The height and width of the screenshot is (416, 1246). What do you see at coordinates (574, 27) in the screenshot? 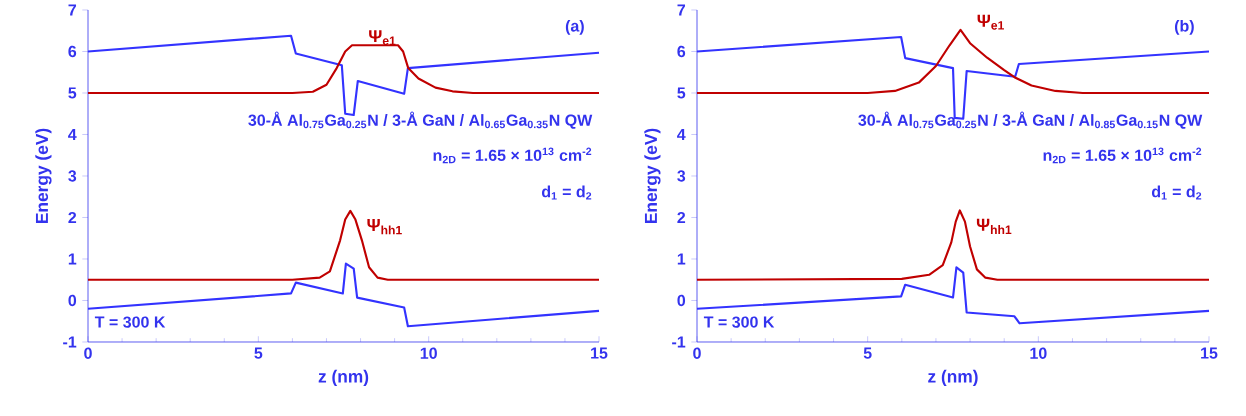
I see `annotation: (a)` at bounding box center [574, 27].